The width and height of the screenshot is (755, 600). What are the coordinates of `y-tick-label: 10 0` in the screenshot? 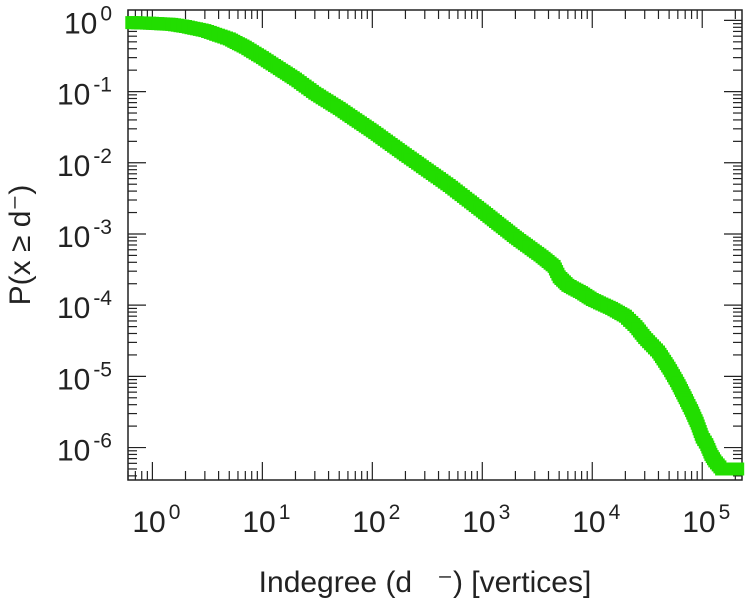 It's located at (88, 21).